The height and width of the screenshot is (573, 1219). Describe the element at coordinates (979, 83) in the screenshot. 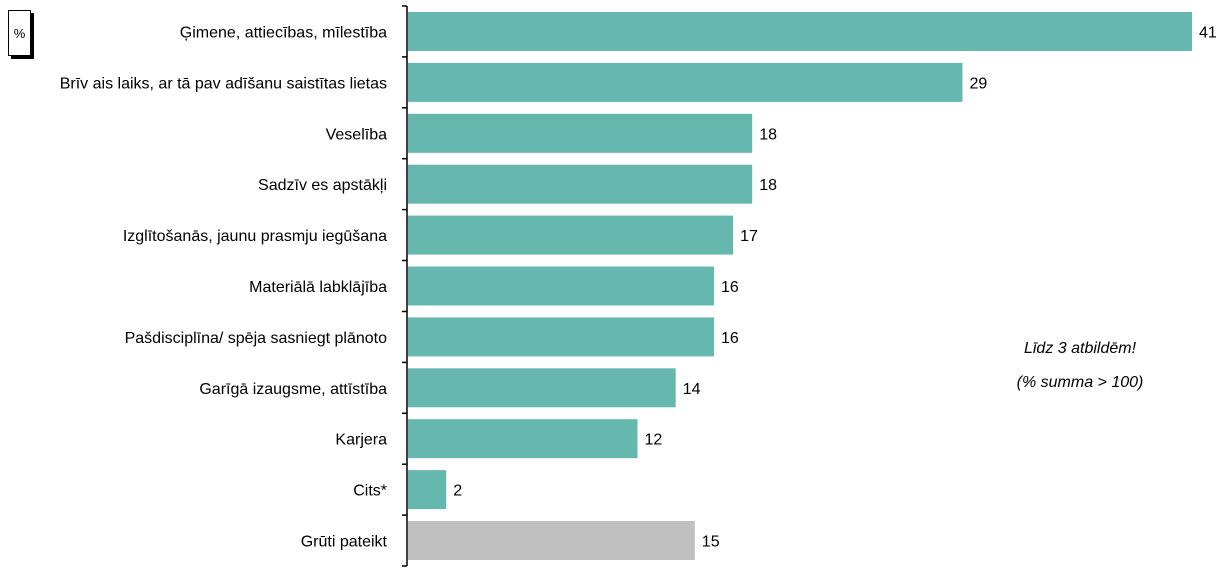

I see `value-label-1: 29` at that location.